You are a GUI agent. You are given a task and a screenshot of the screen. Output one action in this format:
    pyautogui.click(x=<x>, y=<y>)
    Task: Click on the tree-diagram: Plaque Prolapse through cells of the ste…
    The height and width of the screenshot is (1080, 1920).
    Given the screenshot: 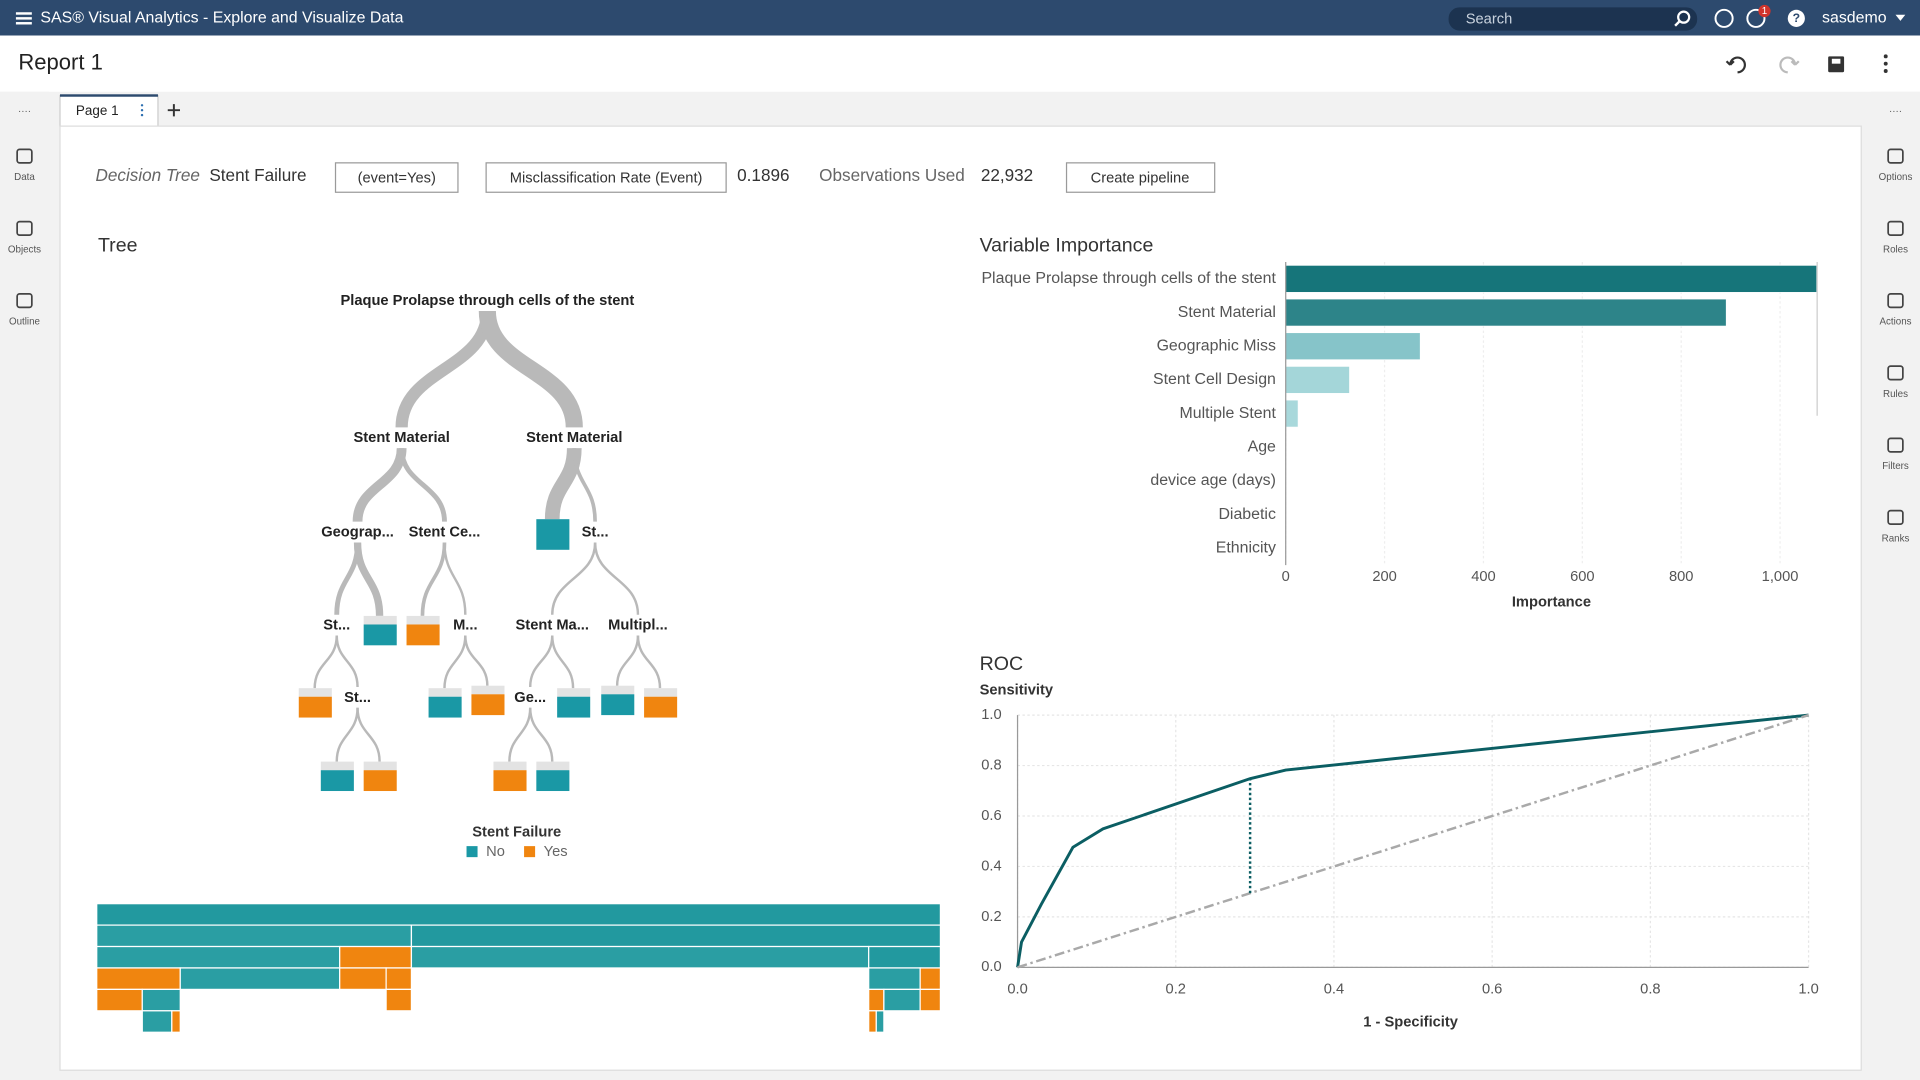 What is the action you would take?
    pyautogui.click(x=488, y=542)
    